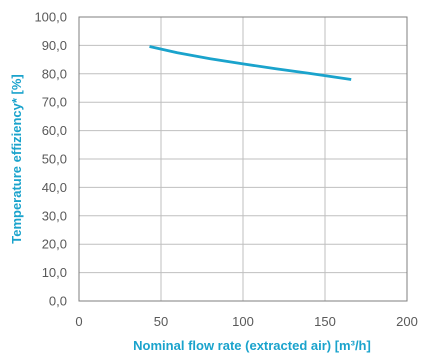  What do you see at coordinates (54, 159) in the screenshot?
I see `y-tick-label: 50,0` at bounding box center [54, 159].